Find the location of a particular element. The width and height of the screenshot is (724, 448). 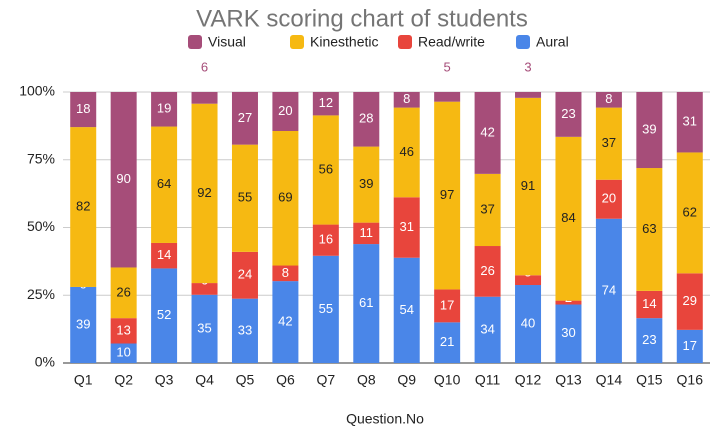

data-label: 10 is located at coordinates (123, 352).